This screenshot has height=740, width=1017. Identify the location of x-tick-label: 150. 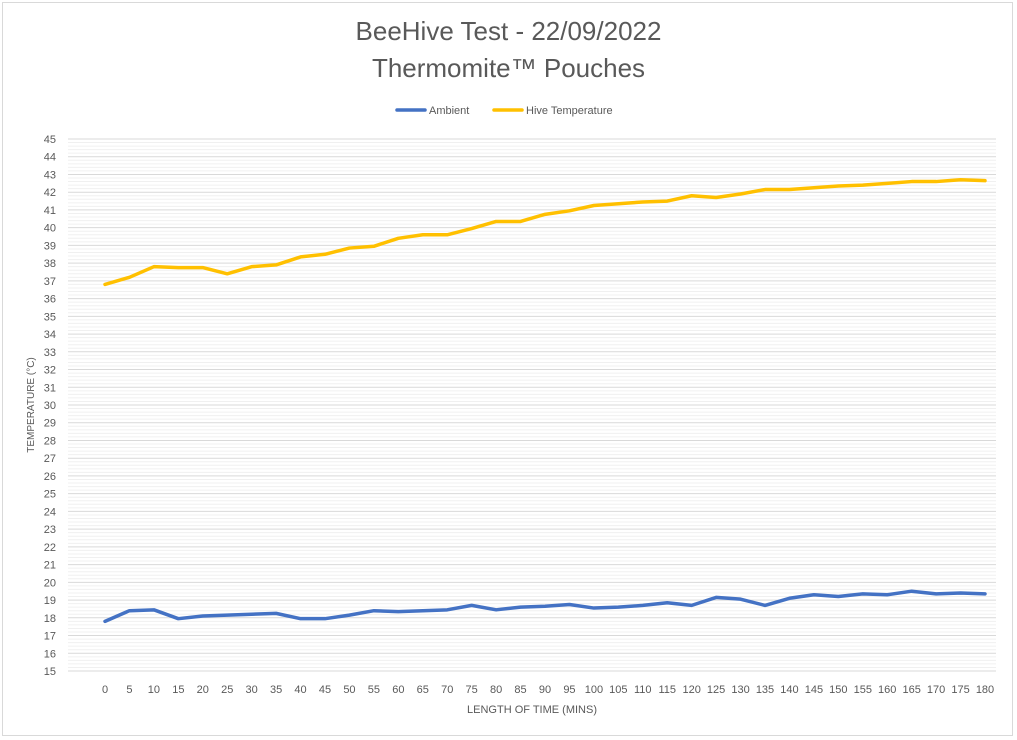
(838, 690).